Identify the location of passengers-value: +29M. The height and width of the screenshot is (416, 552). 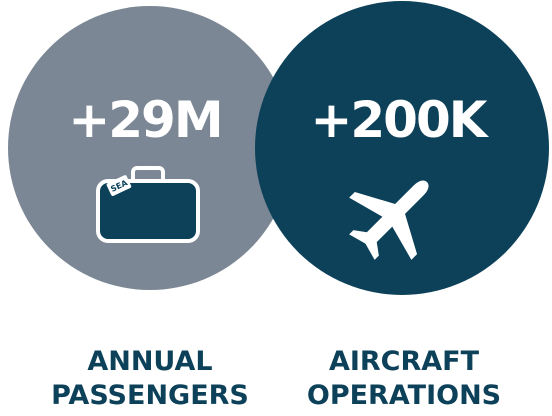
(144, 120).